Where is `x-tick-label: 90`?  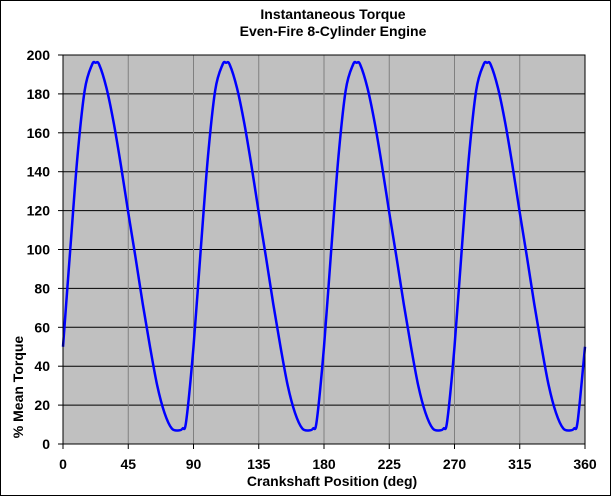
x-tick-label: 90 is located at coordinates (194, 464).